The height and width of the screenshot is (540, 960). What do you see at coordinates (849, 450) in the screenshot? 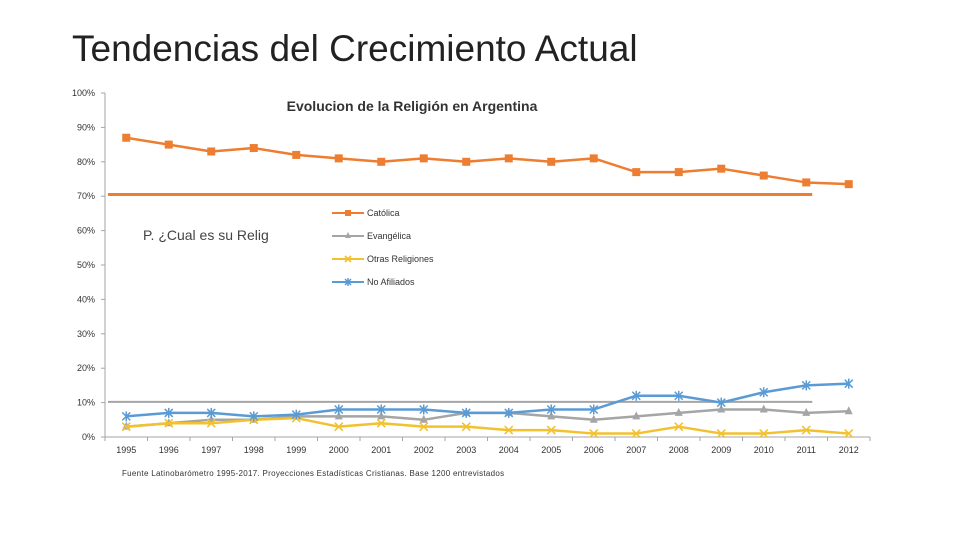
I see `x-tick-label: 2012` at bounding box center [849, 450].